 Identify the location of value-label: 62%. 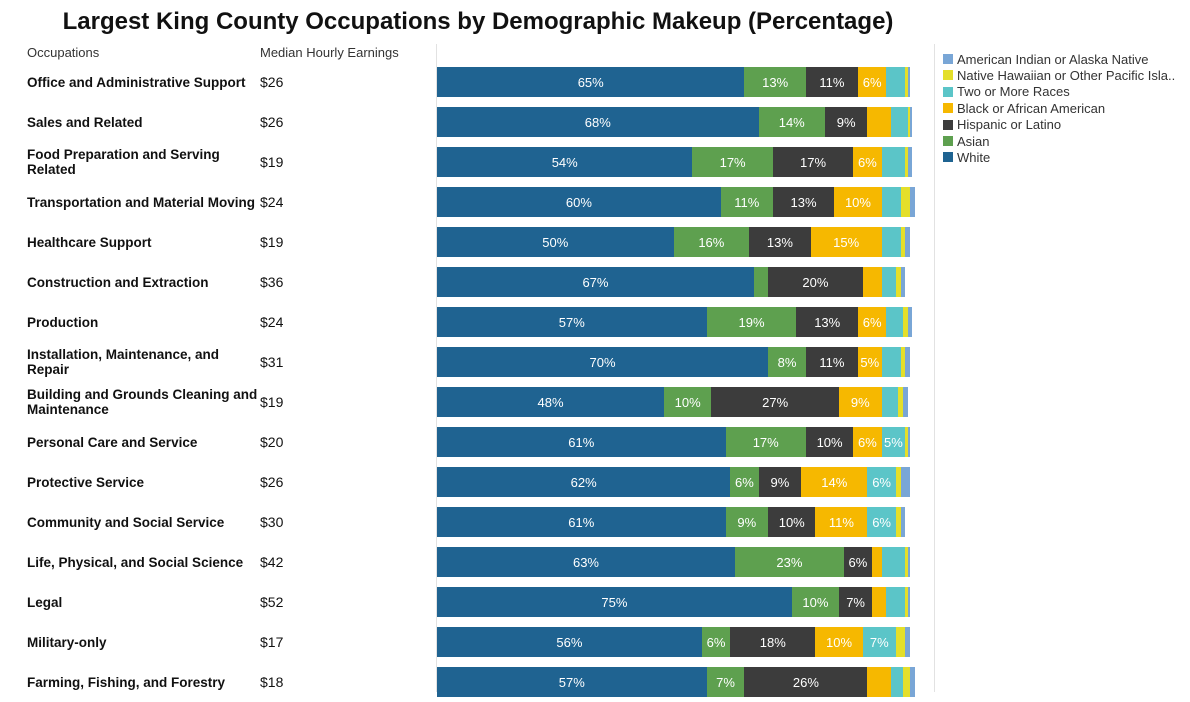
(583, 482).